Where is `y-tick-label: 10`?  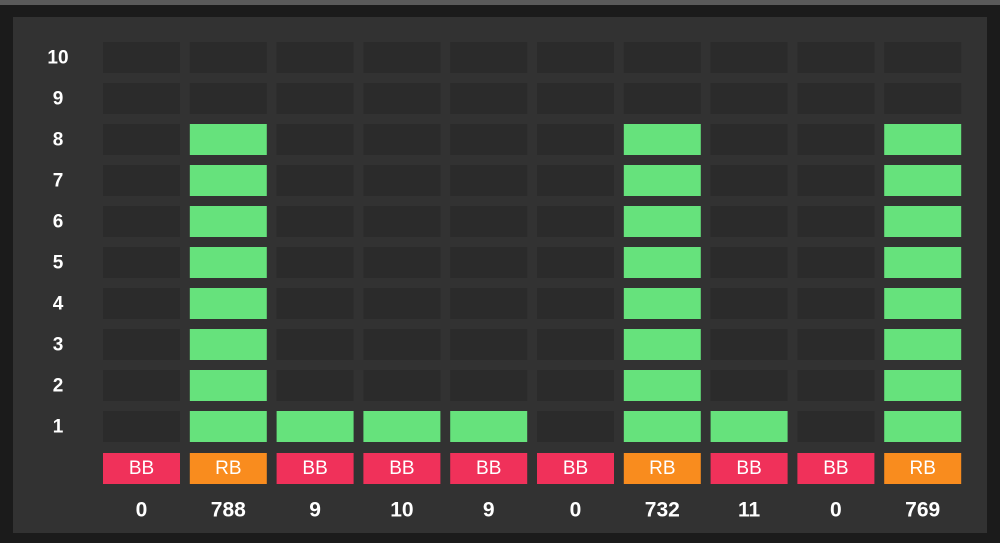 y-tick-label: 10 is located at coordinates (57, 58).